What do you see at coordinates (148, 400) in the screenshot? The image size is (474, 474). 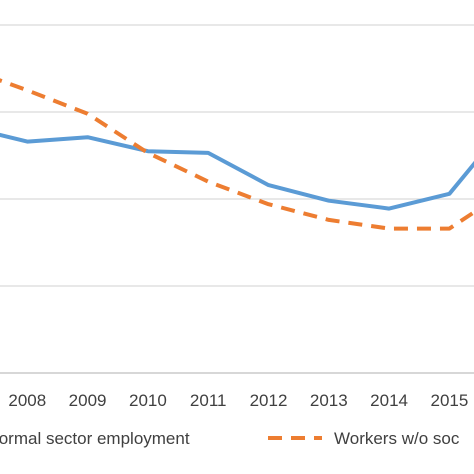 I see `x-tick-label: 2010` at bounding box center [148, 400].